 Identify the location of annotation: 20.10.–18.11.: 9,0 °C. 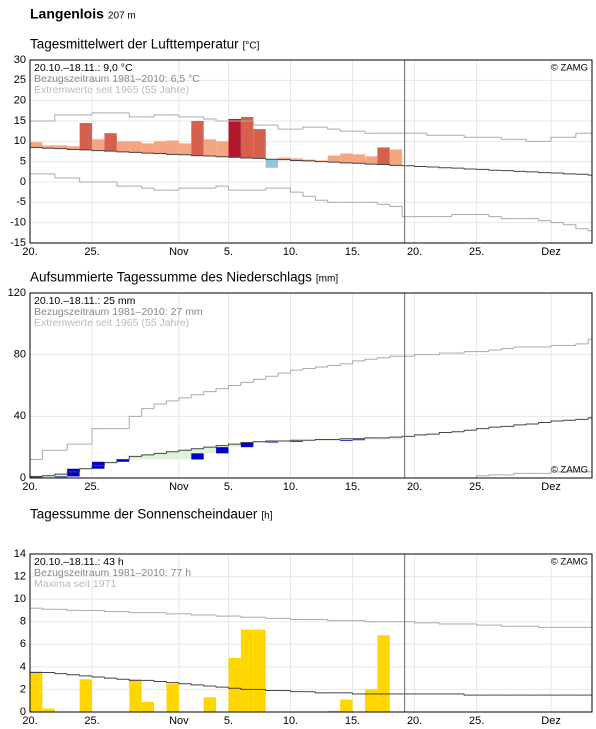
(83, 68).